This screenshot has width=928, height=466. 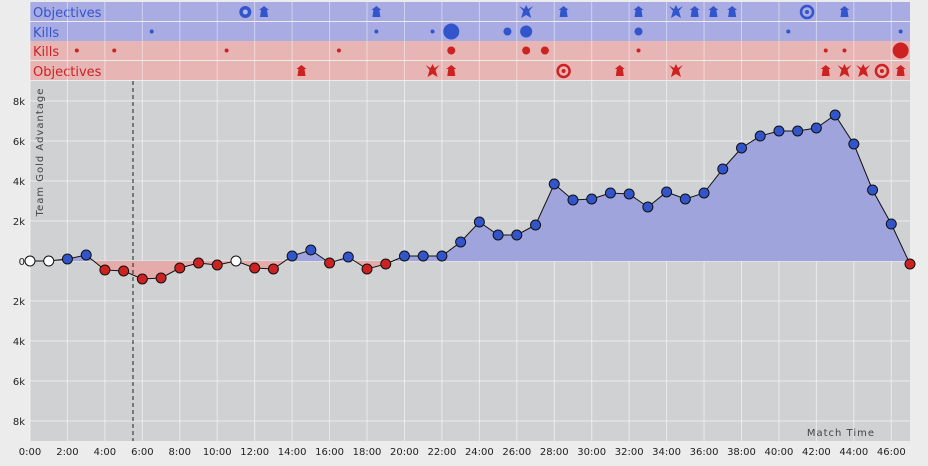 What do you see at coordinates (666, 452) in the screenshot?
I see `x-tick-label: 34:00` at bounding box center [666, 452].